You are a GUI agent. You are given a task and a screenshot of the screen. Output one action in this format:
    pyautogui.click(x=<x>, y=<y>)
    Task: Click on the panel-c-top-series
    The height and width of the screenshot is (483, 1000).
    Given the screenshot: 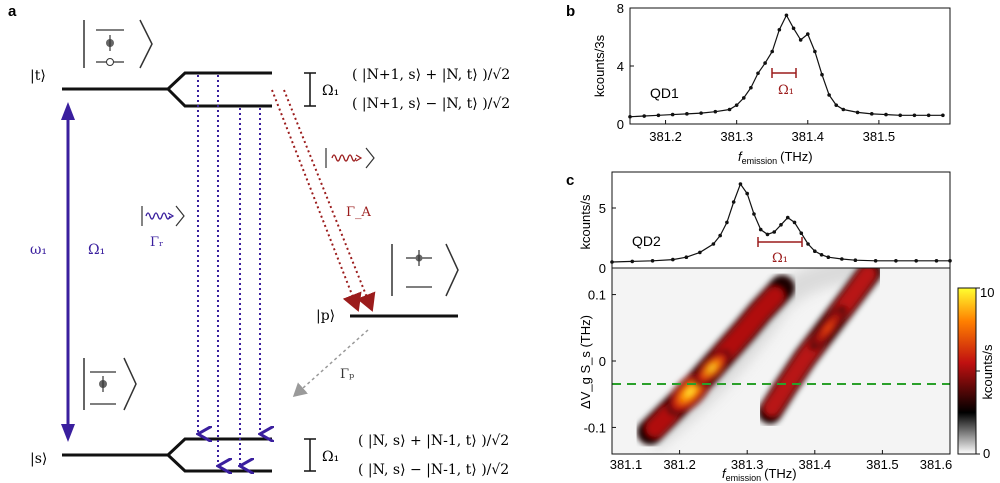 What is the action you would take?
    pyautogui.click(x=781, y=223)
    